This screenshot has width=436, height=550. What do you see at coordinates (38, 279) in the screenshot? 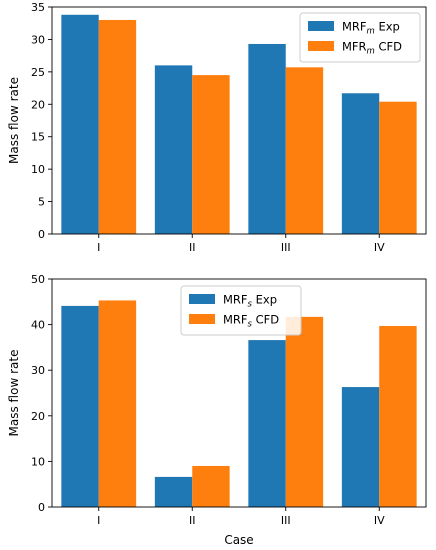
I see `y-tick-label: 50` at bounding box center [38, 279].